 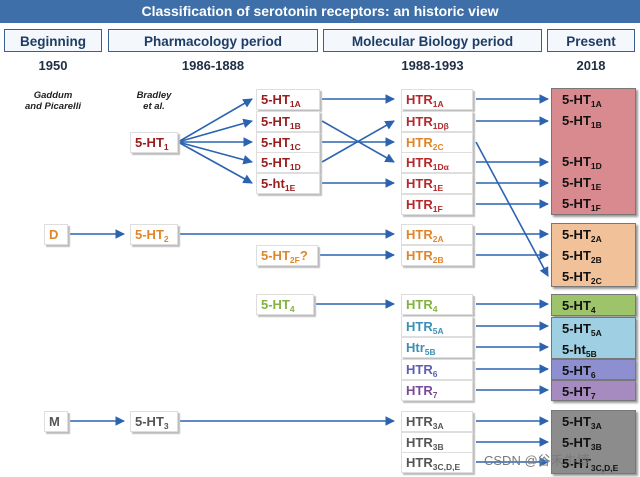 What do you see at coordinates (53, 65) in the screenshot?
I see `year-beginning: 1950` at bounding box center [53, 65].